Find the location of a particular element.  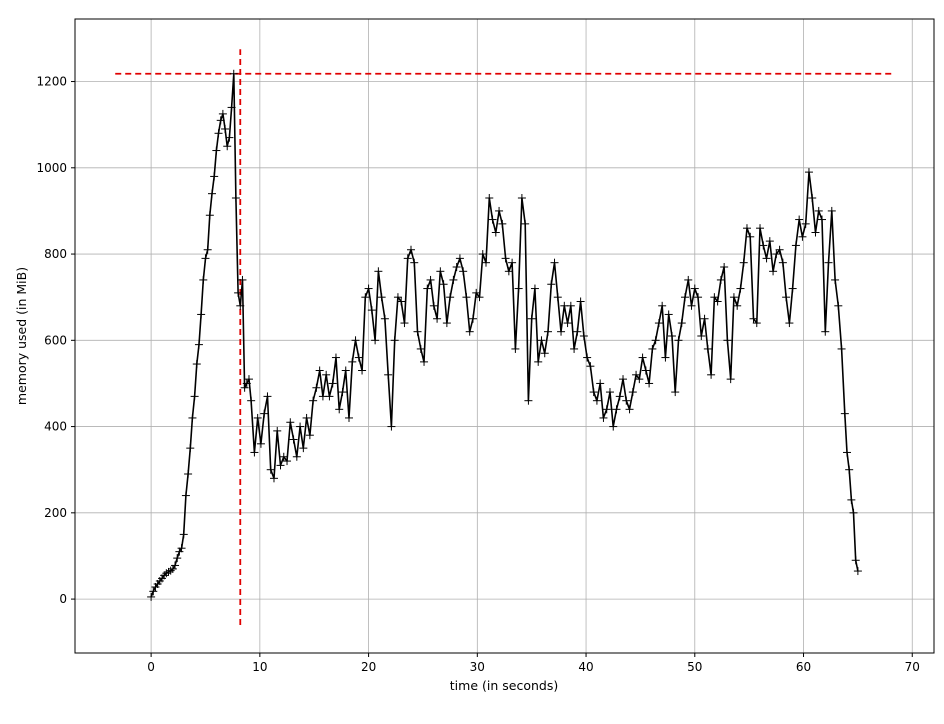

x-tick-label-7: 70 is located at coordinates (912, 667).